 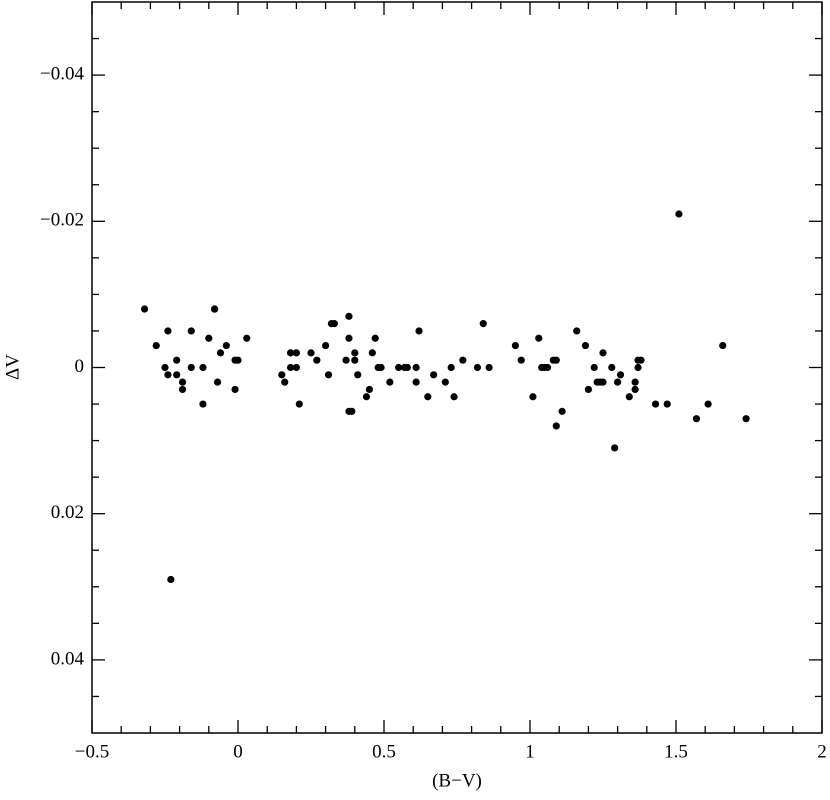 I want to click on x-tick-label: 0.5, so click(x=384, y=751).